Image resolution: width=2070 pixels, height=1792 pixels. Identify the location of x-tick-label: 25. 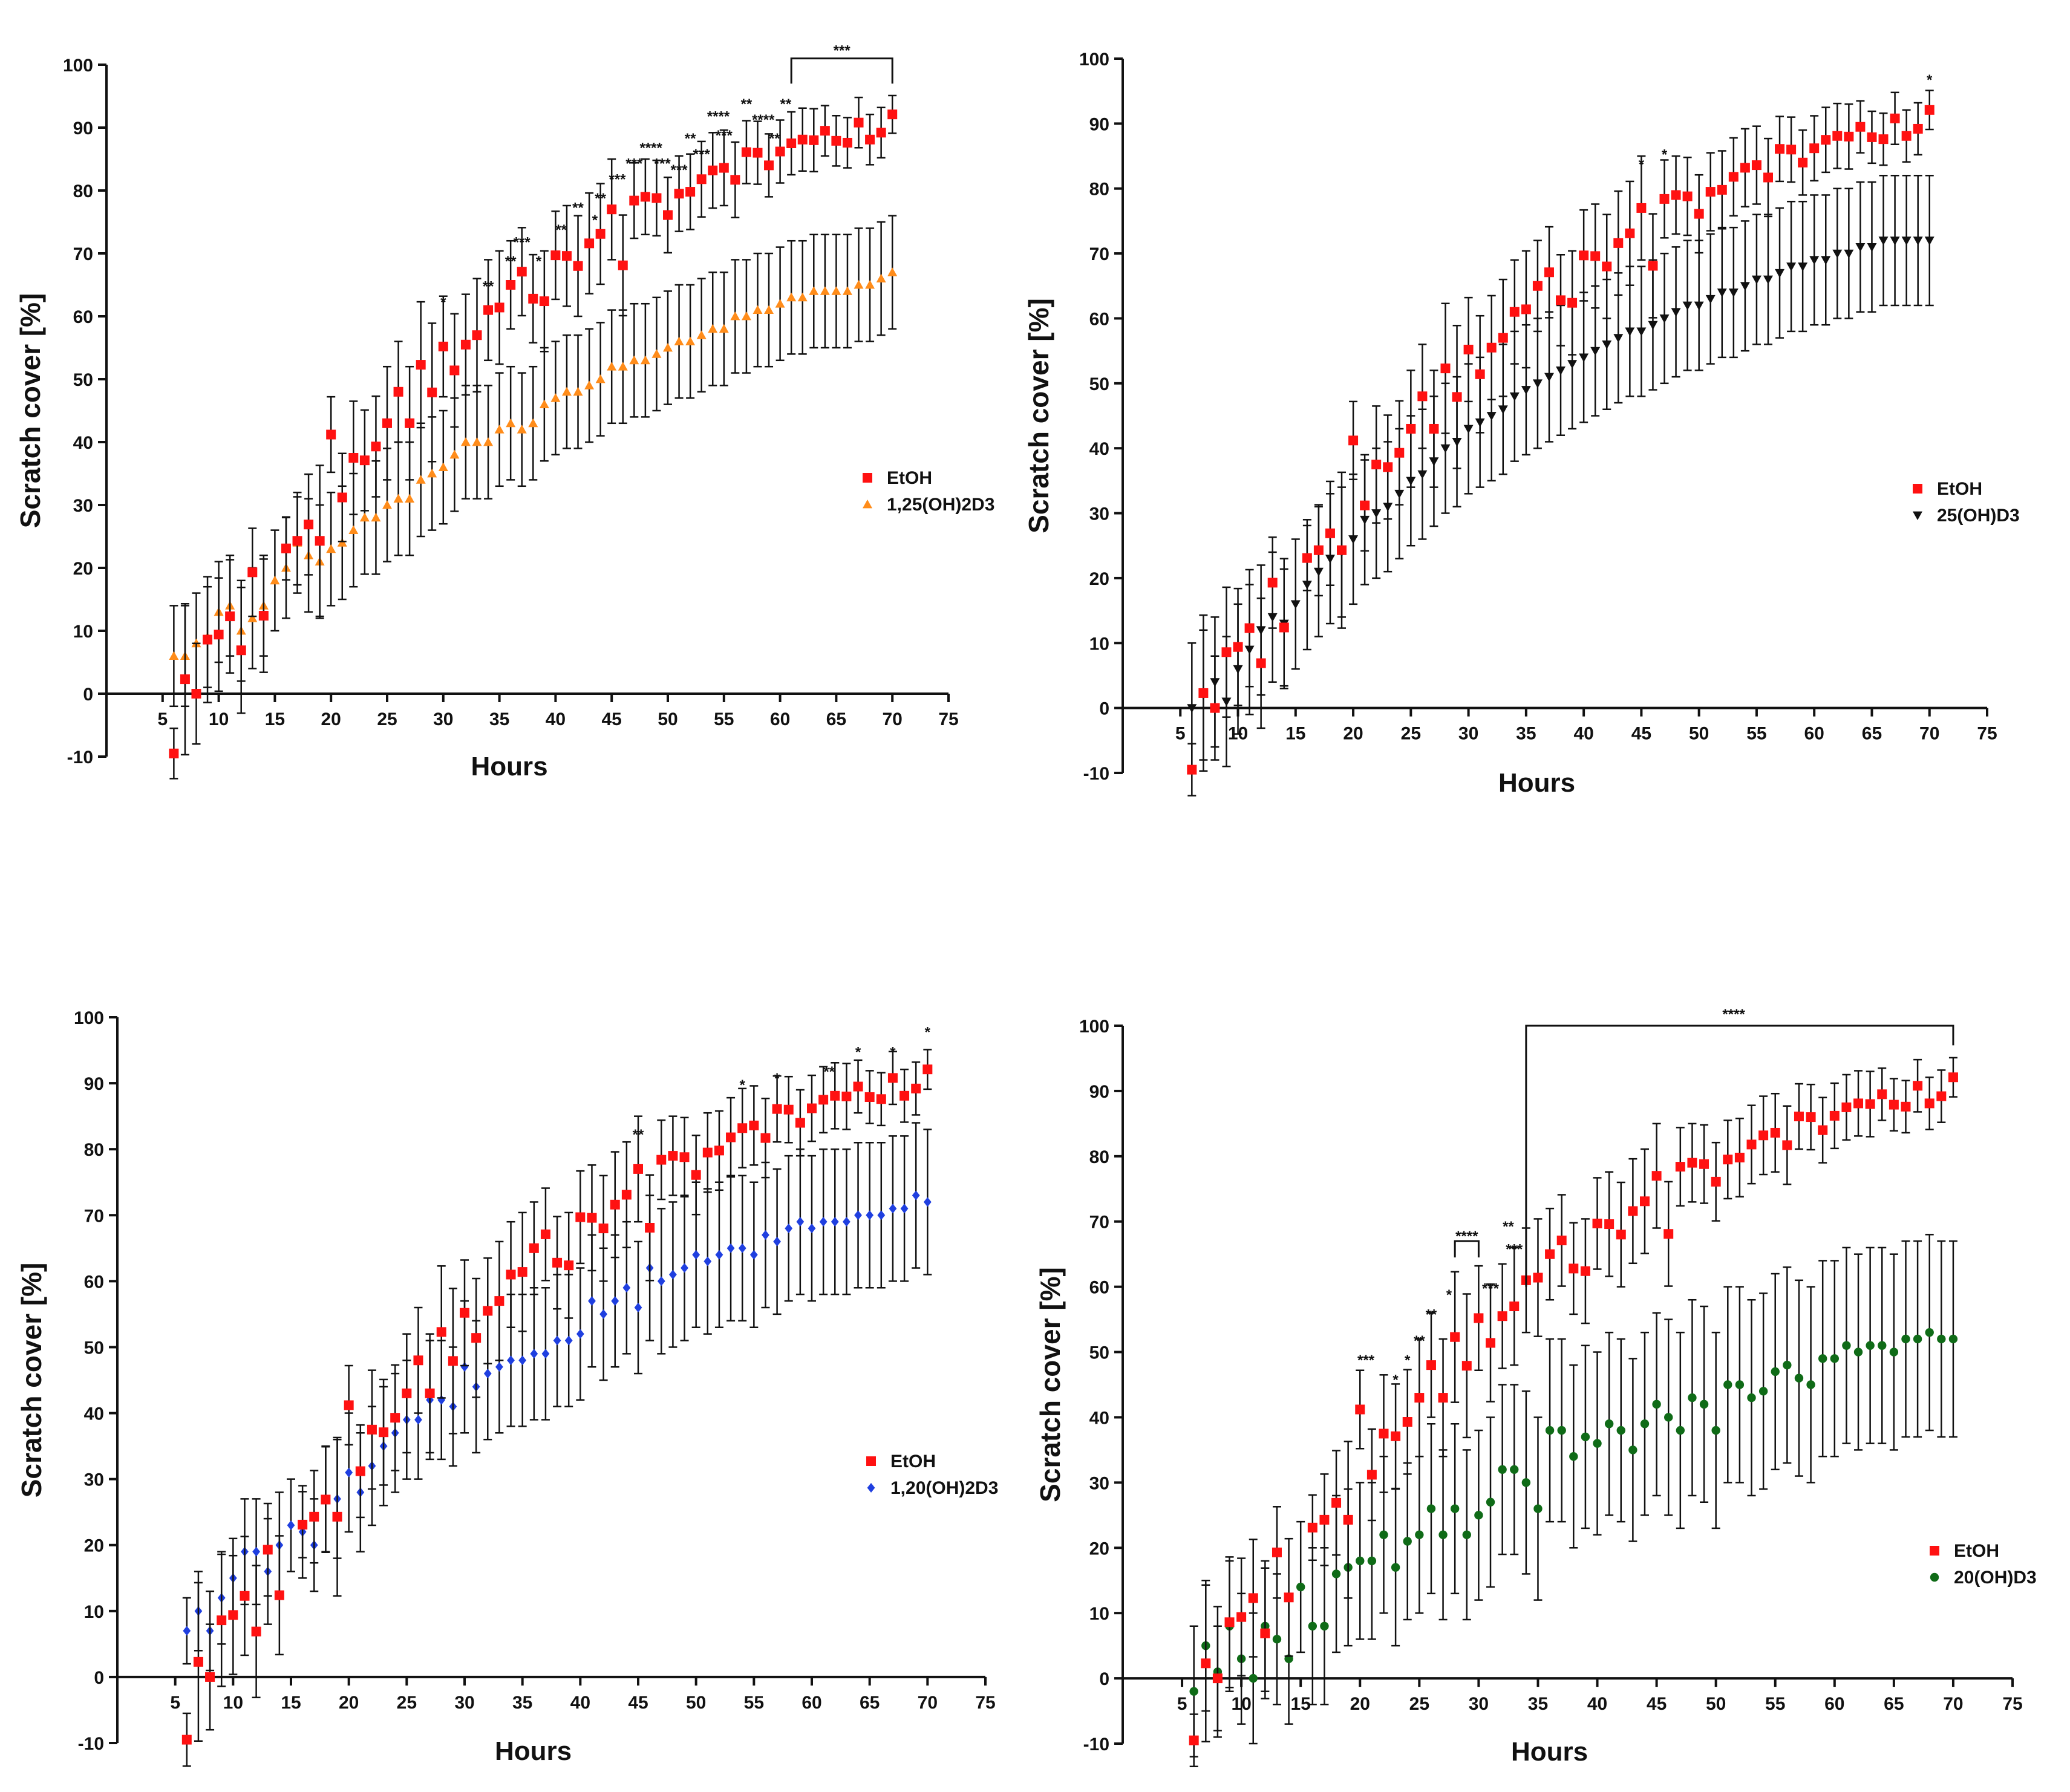
(1411, 734).